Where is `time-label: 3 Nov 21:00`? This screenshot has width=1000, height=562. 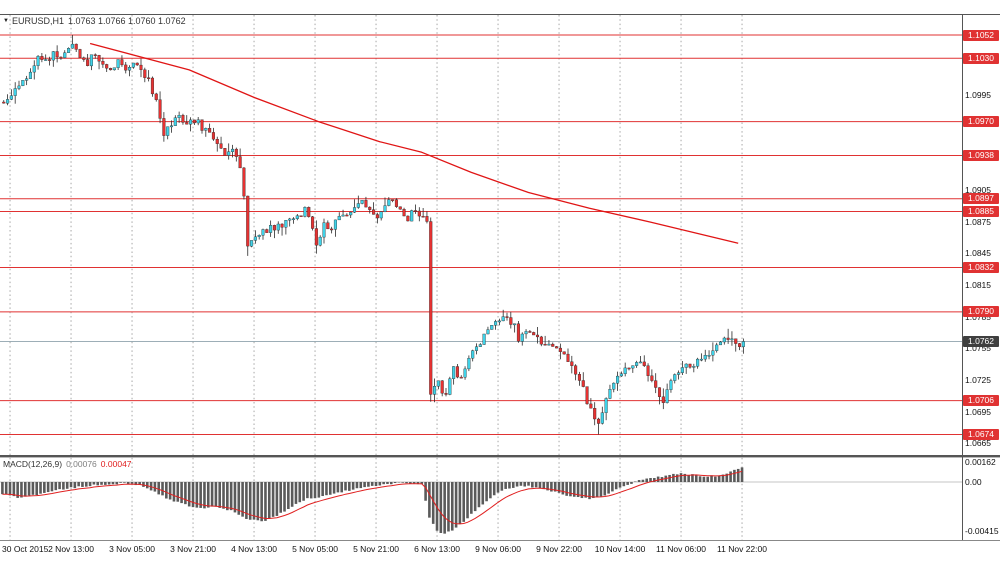
time-label: 3 Nov 21:00 is located at coordinates (193, 549).